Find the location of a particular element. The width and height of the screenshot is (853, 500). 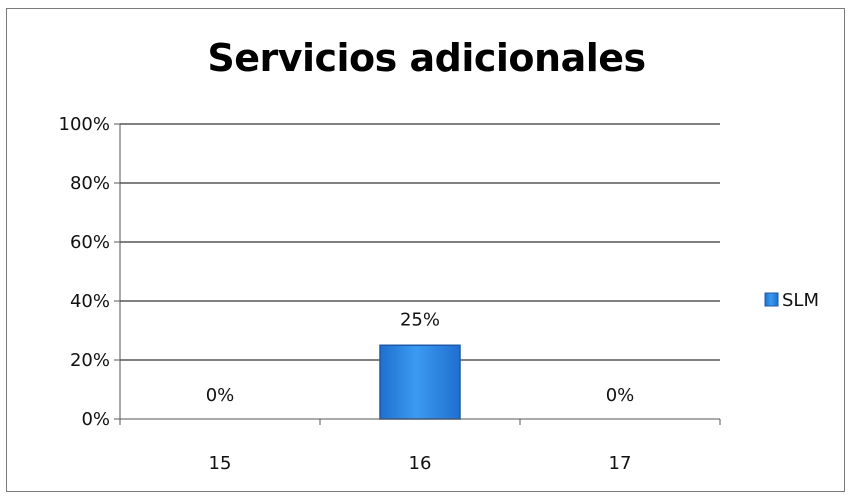

x-tick-label: 15 is located at coordinates (220, 463).